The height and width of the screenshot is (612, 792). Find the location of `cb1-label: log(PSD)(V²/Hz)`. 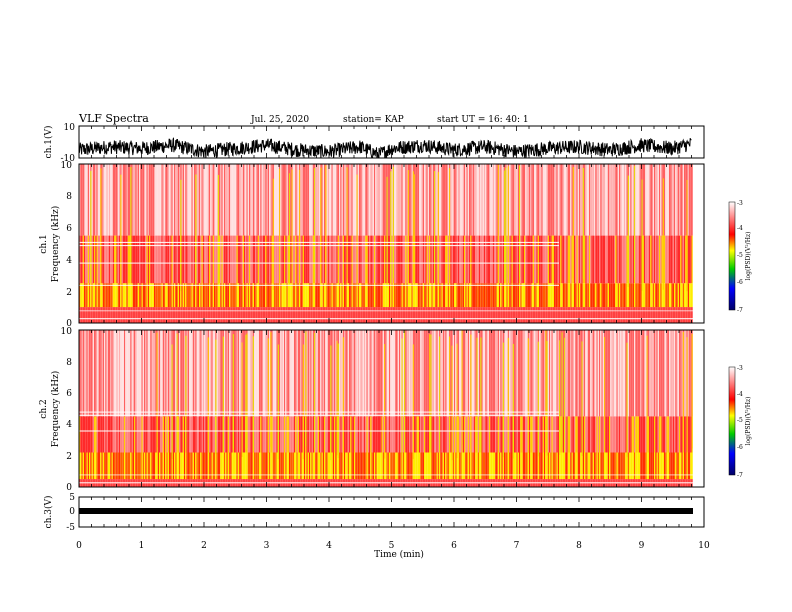

cb1-label: log(PSD)(V²/Hz) is located at coordinates (748, 256).